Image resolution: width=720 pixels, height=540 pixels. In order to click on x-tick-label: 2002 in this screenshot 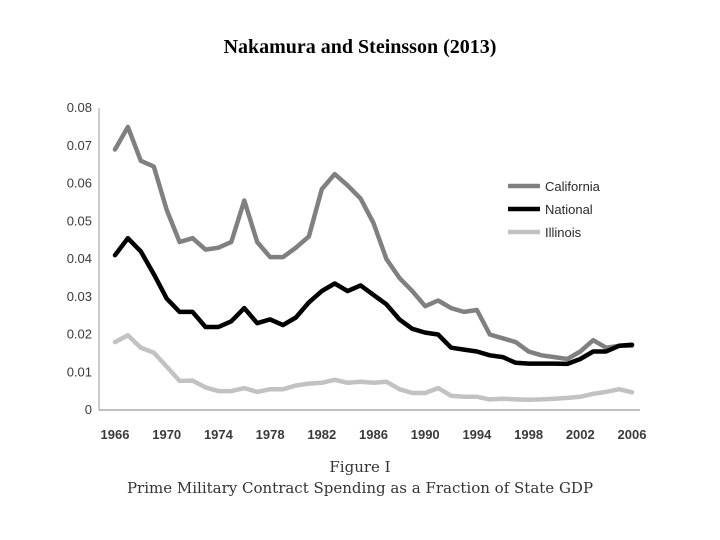, I will do `click(580, 434)`.